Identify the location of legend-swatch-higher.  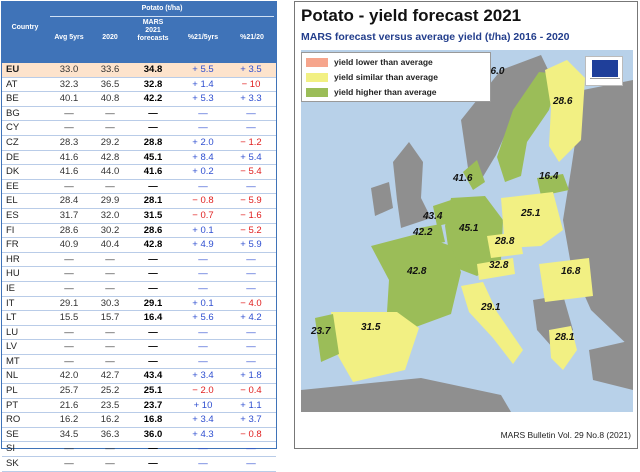
(317, 92).